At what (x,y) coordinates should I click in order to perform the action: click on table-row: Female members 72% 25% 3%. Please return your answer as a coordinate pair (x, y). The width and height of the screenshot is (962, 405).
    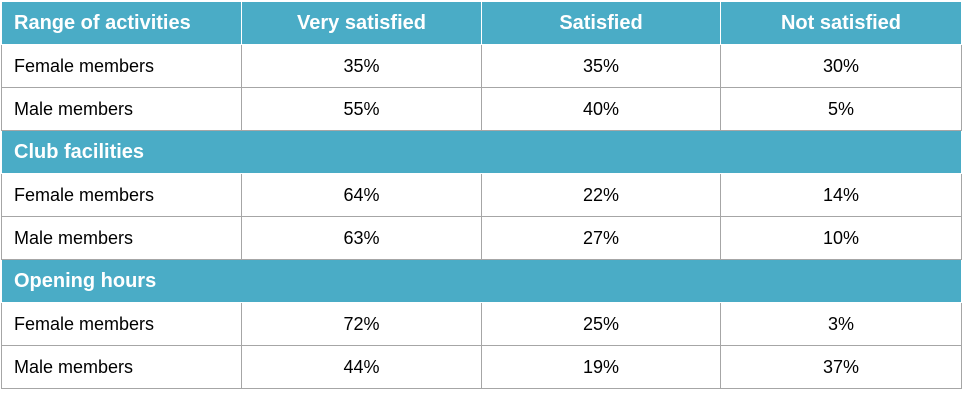
    Looking at the image, I should click on (481, 324).